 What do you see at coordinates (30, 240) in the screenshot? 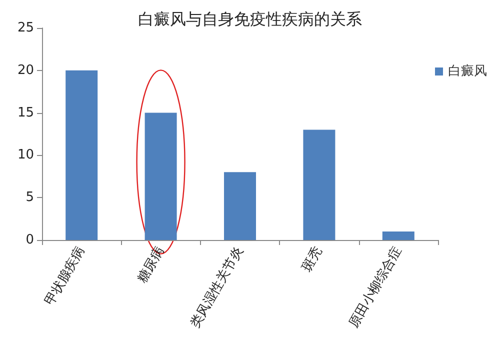
I see `y-tick-label: 0` at bounding box center [30, 240].